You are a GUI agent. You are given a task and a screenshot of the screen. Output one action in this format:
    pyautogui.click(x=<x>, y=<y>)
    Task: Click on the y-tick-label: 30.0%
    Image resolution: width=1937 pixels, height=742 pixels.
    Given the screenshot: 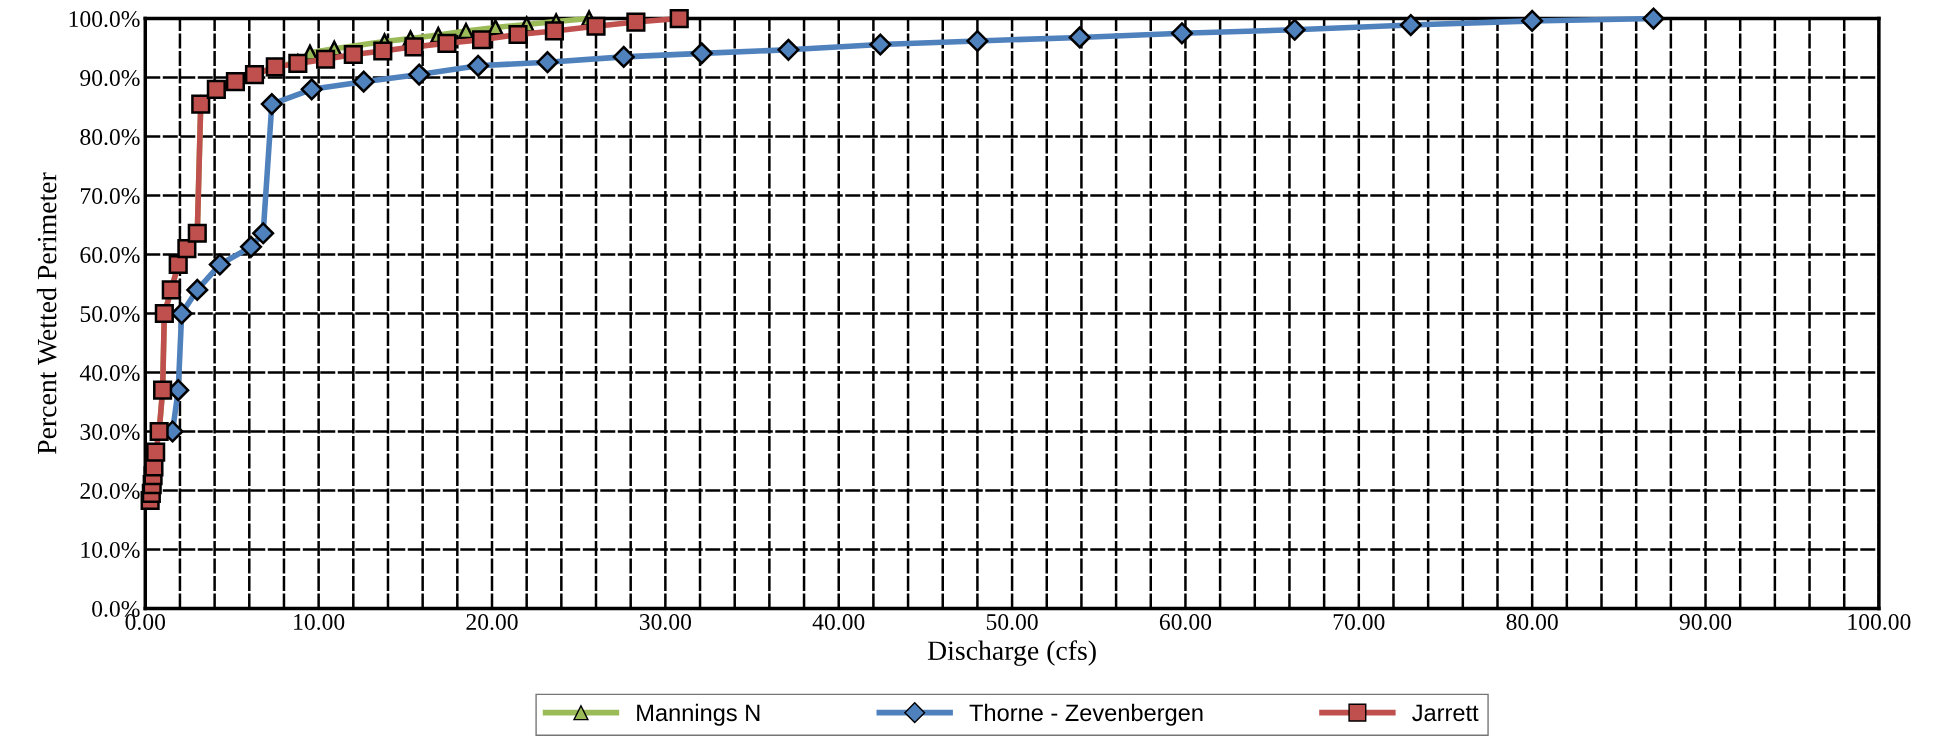 What is the action you would take?
    pyautogui.click(x=110, y=431)
    